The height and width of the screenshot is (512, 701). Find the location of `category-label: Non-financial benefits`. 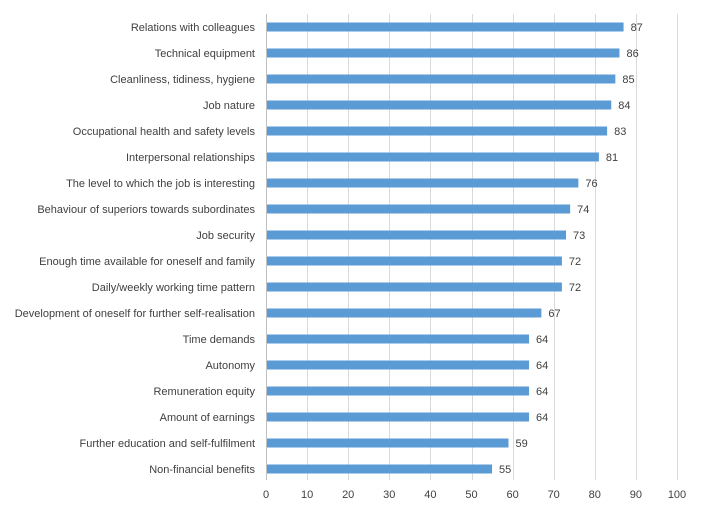

category-label: Non-financial benefits is located at coordinates (202, 470).